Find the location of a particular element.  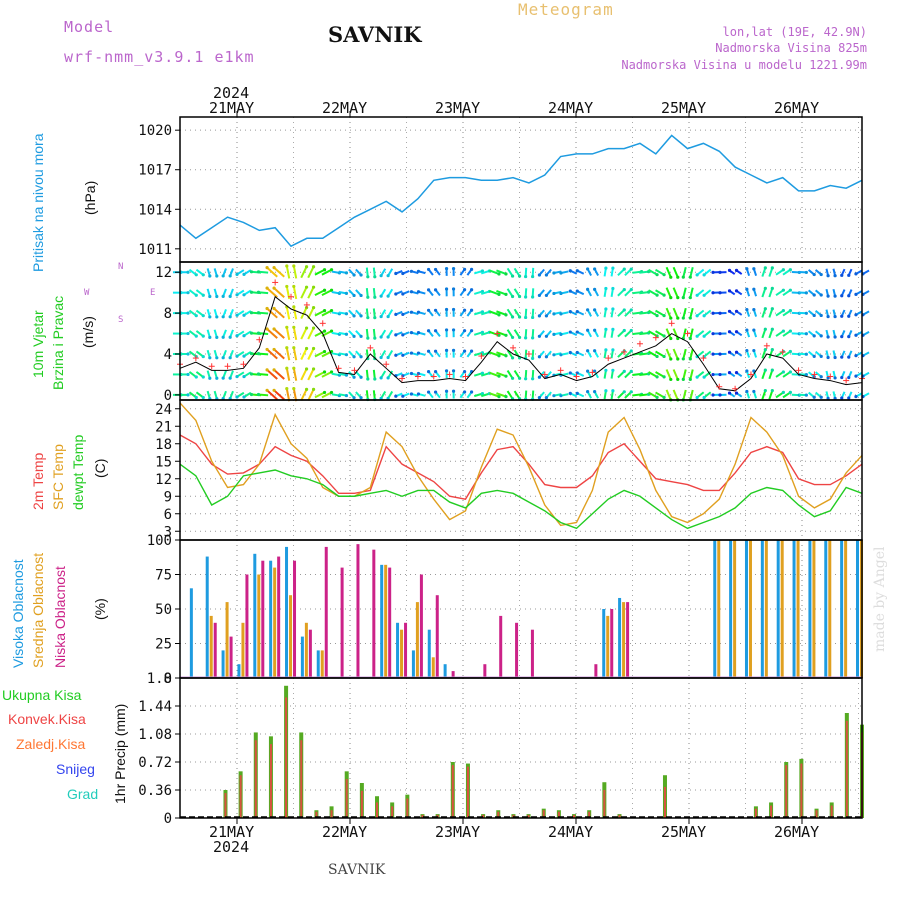

wind-label-1: 10m Vjetar is located at coordinates (38, 344).